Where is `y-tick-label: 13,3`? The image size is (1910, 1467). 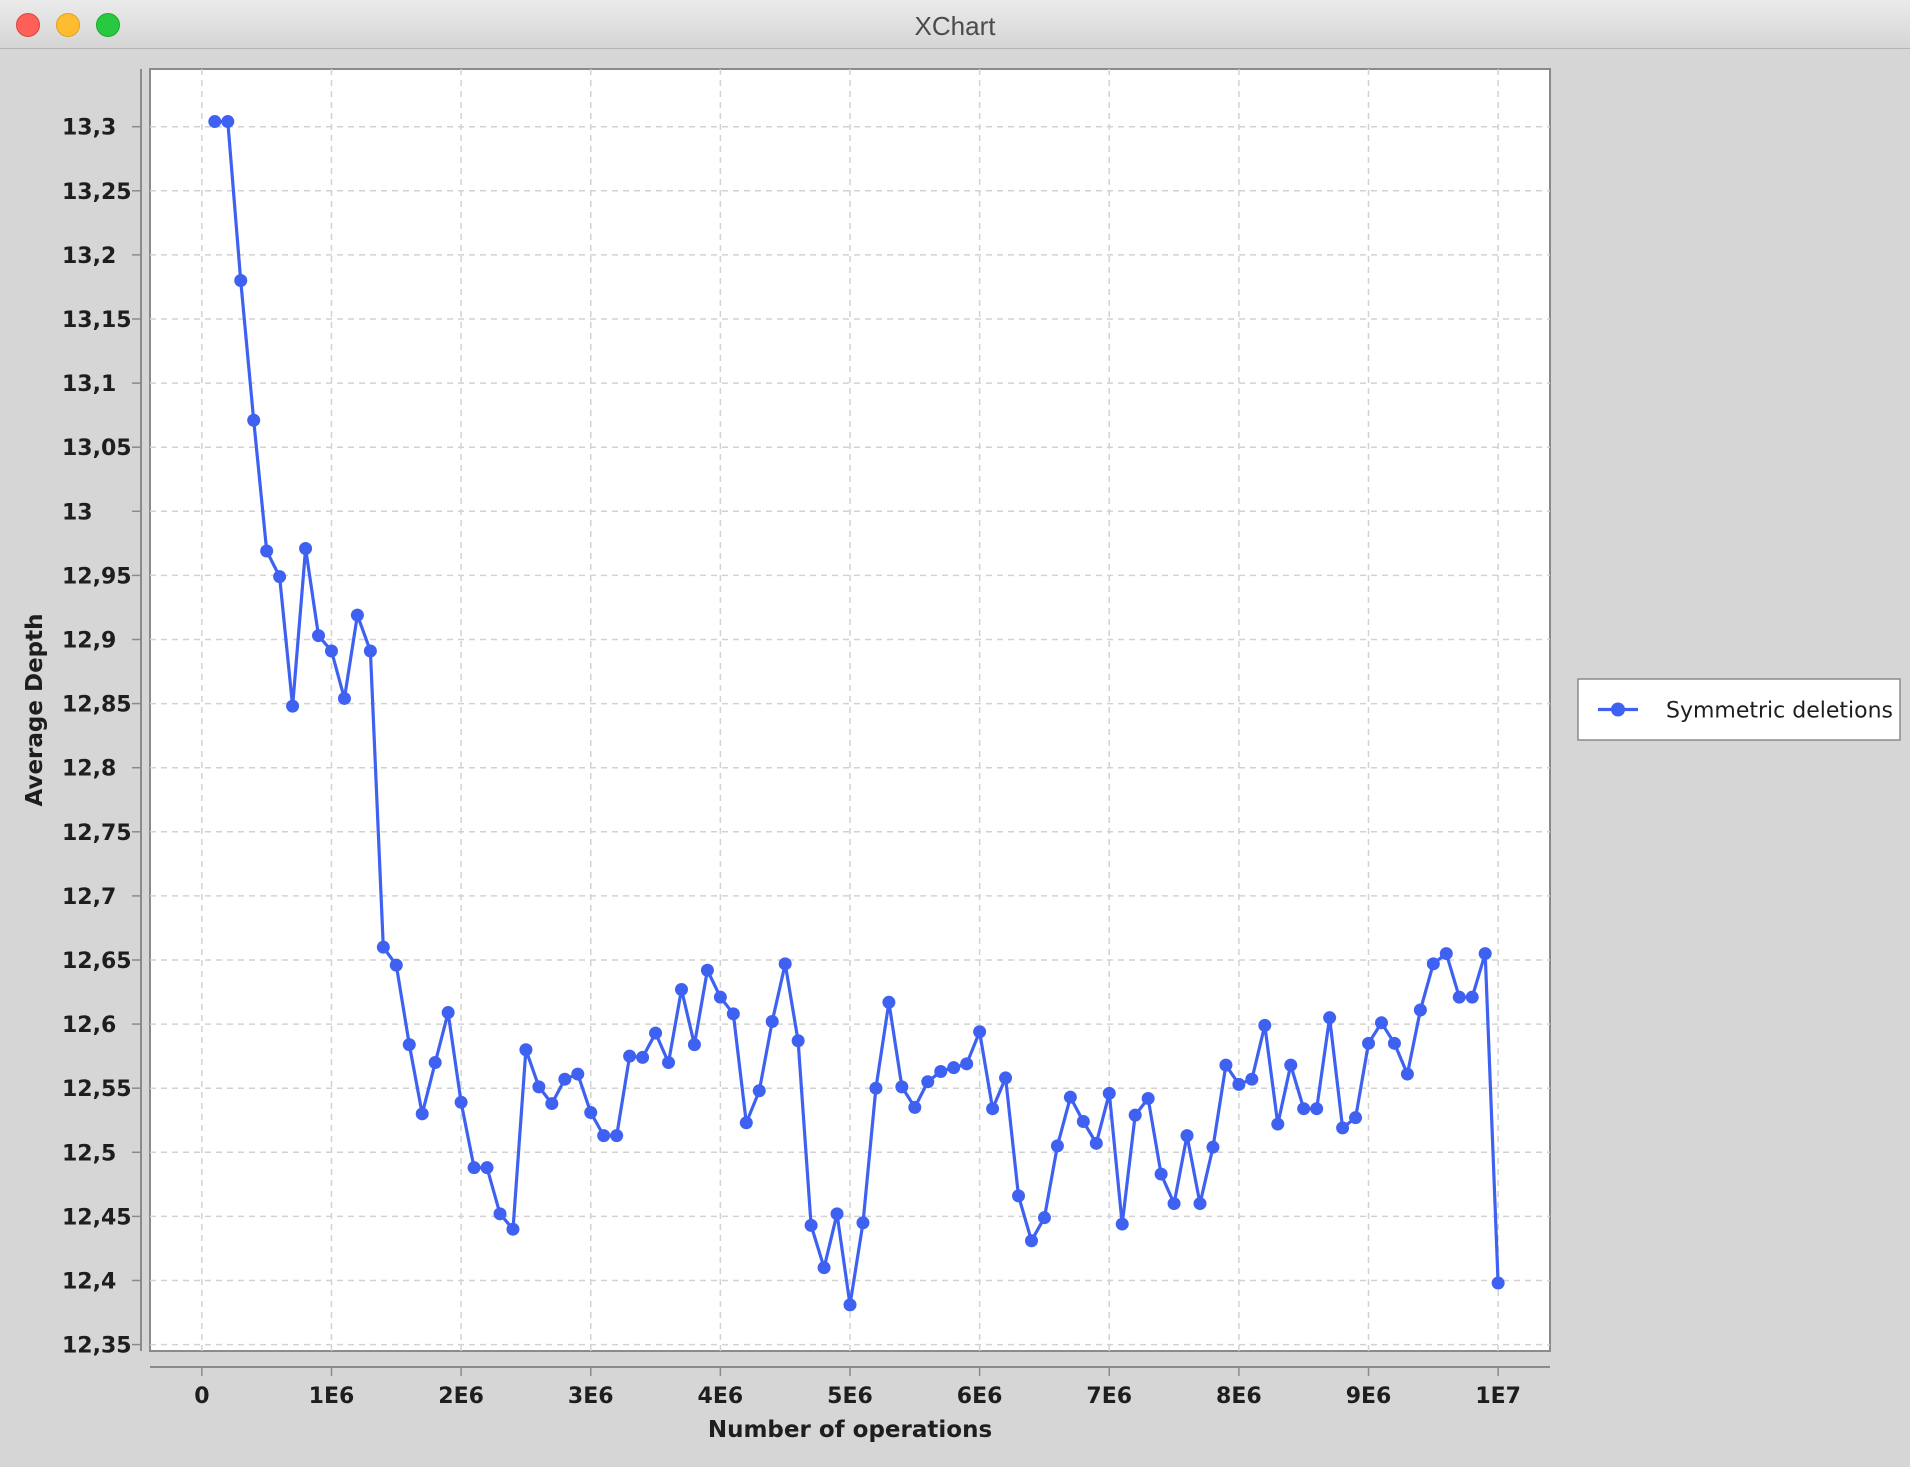
y-tick-label: 13,3 is located at coordinates (89, 128).